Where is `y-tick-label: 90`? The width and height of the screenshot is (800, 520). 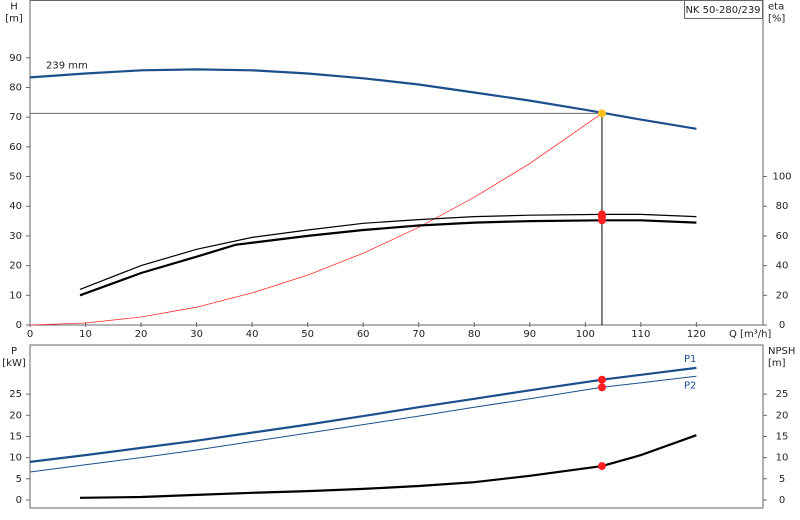
y-tick-label: 90 is located at coordinates (15, 58).